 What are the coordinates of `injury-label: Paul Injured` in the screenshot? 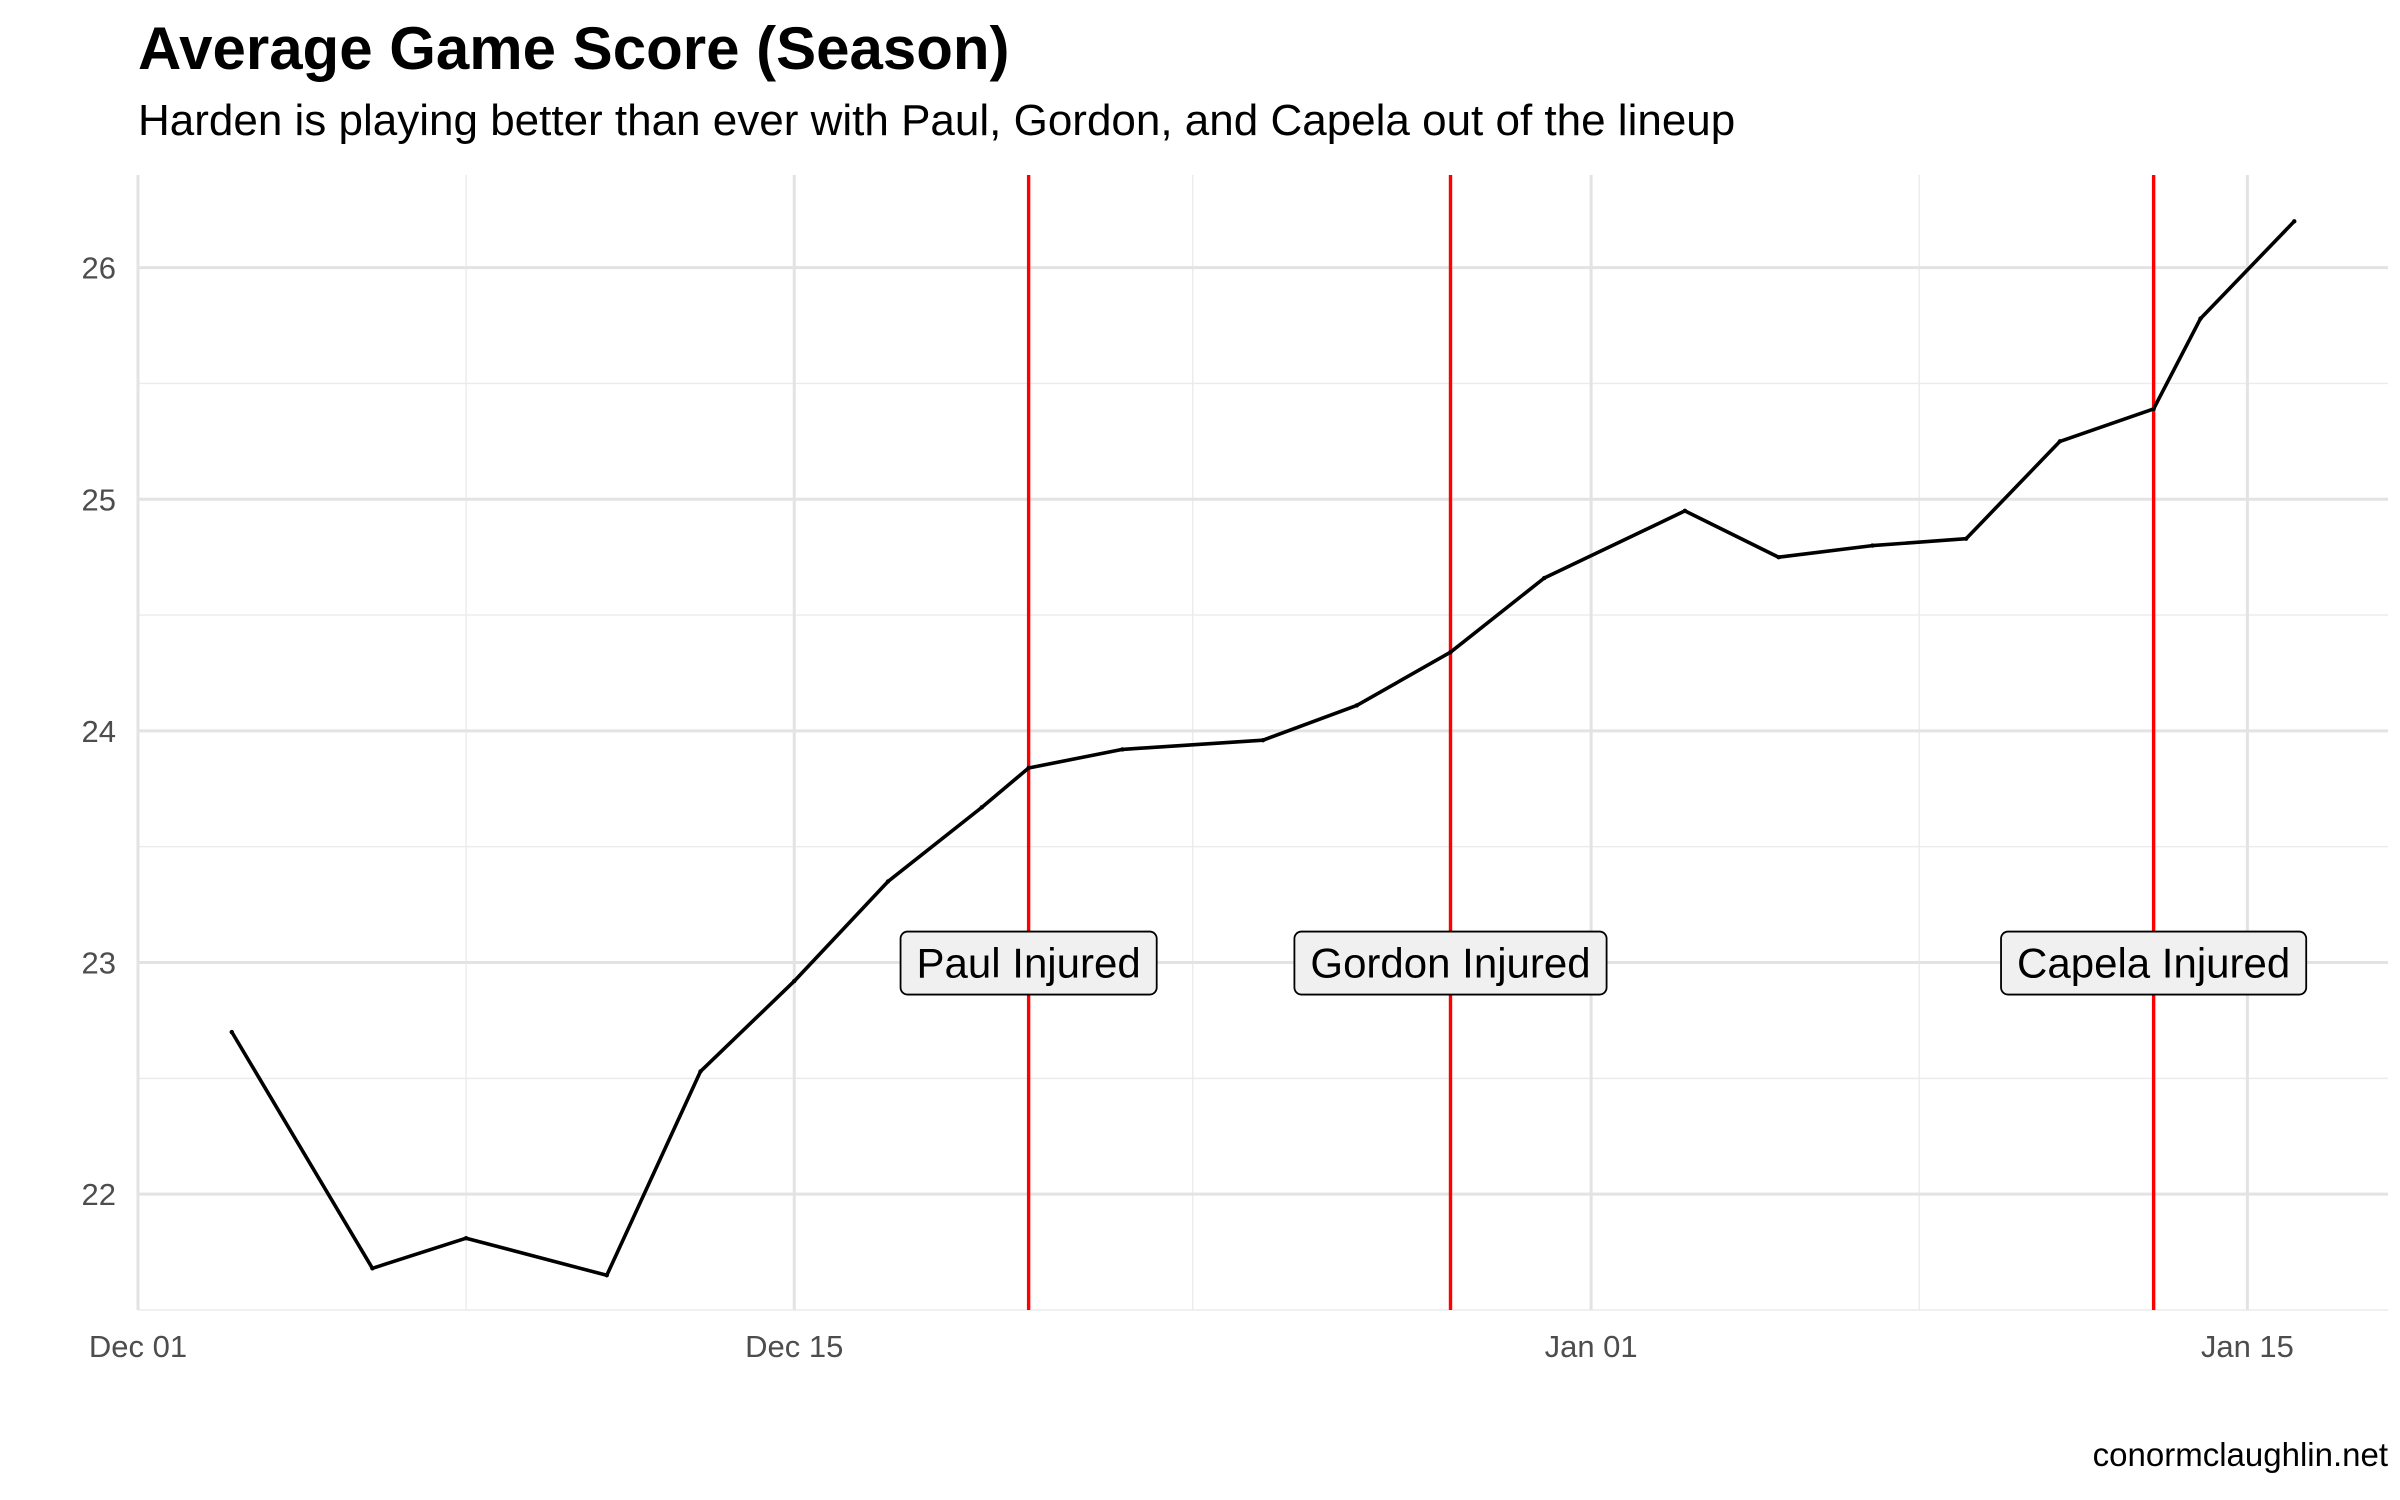 It's located at (1028, 963).